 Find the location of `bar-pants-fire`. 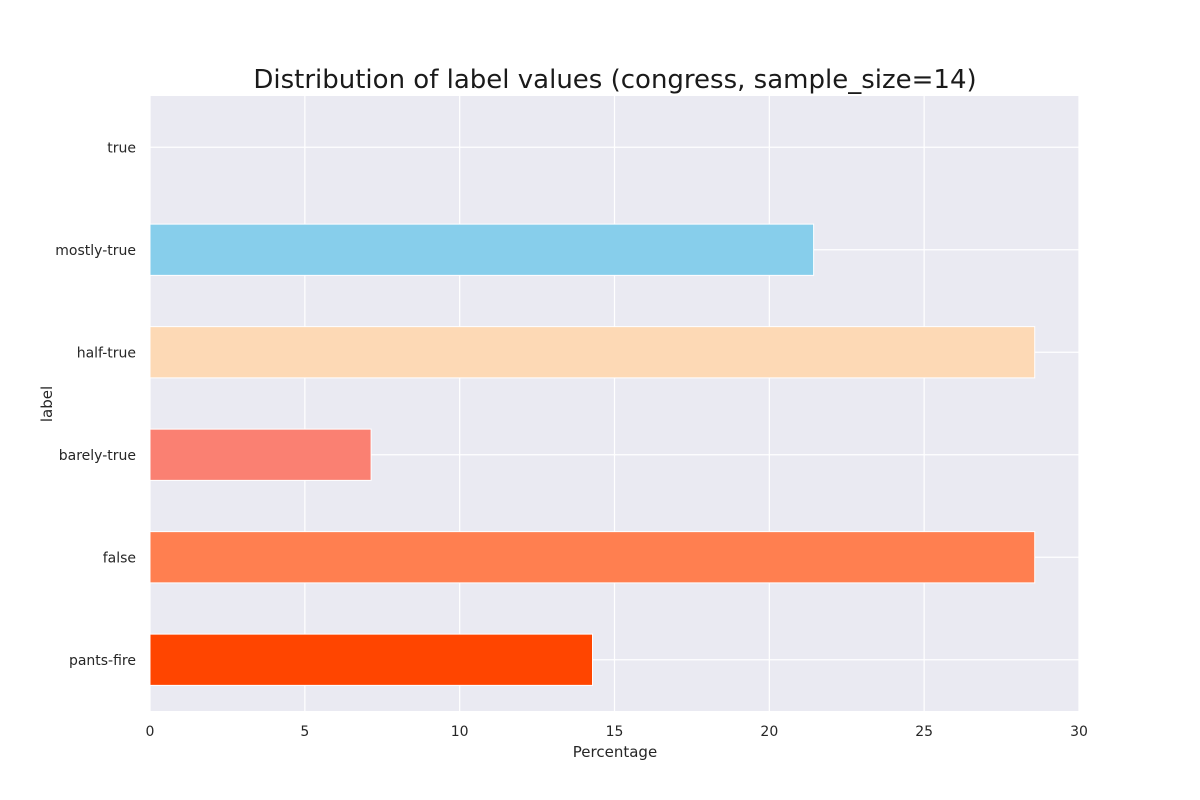

bar-pants-fire is located at coordinates (371, 659).